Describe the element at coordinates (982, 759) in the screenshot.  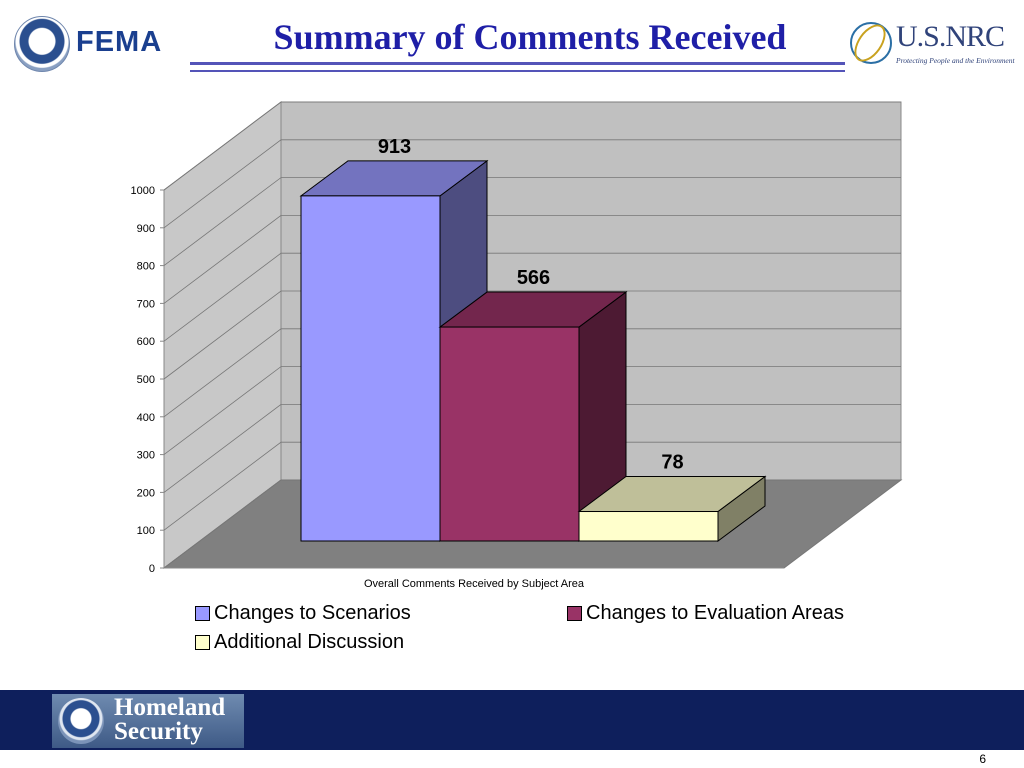
I see `page-number: 6` at that location.